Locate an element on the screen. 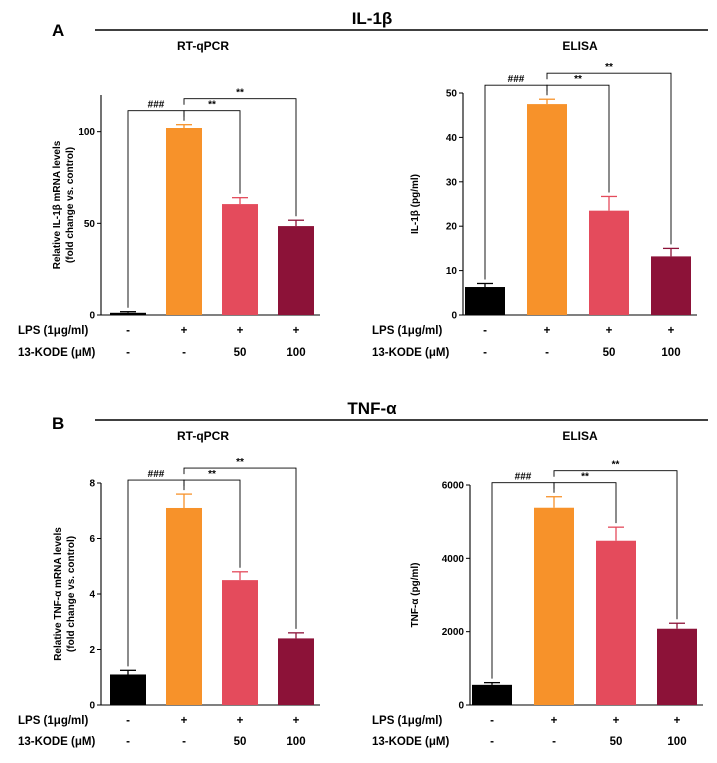 This screenshot has width=717, height=763. b1-cond-label-1: 13-KODE (μM) is located at coordinates (56, 742).